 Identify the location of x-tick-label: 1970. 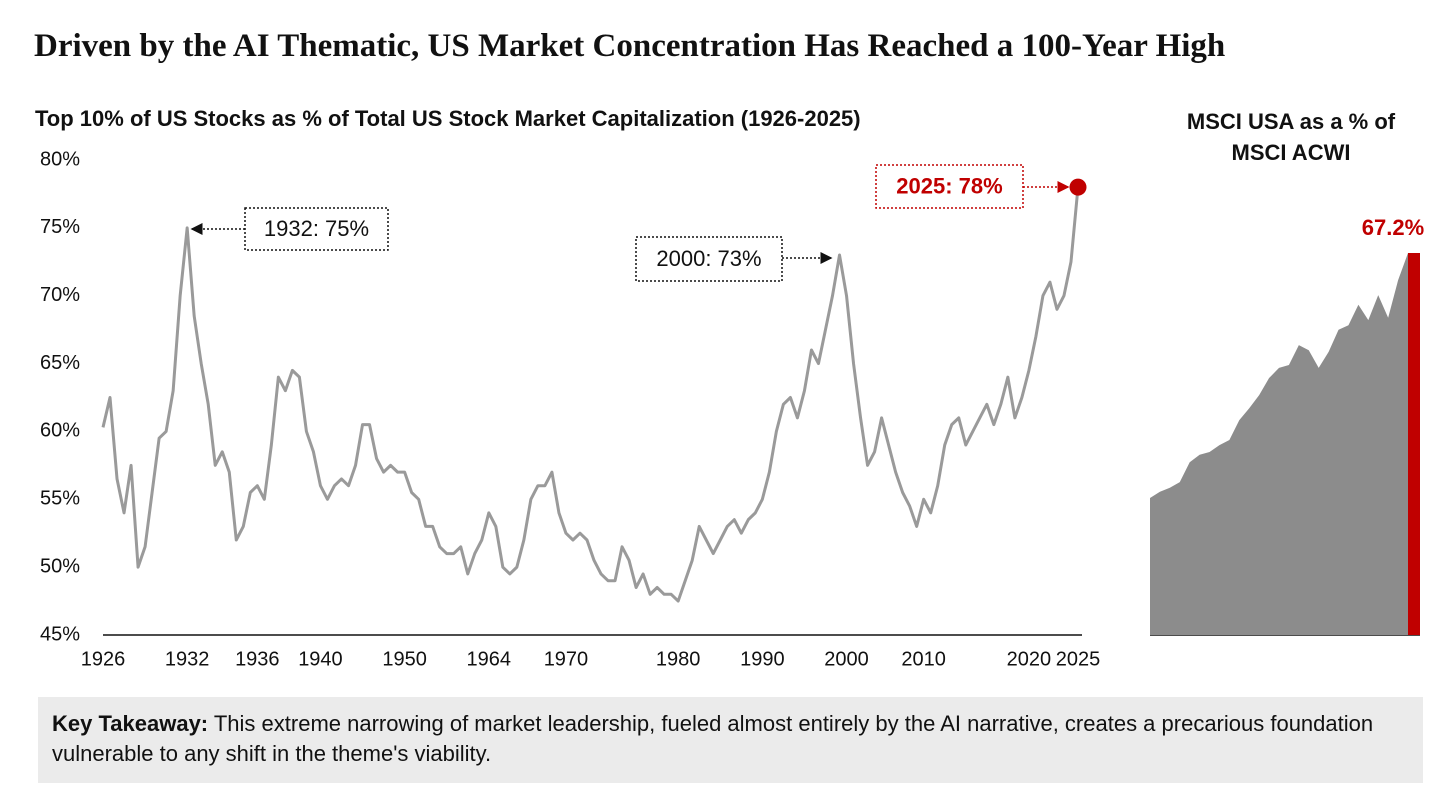
(566, 659).